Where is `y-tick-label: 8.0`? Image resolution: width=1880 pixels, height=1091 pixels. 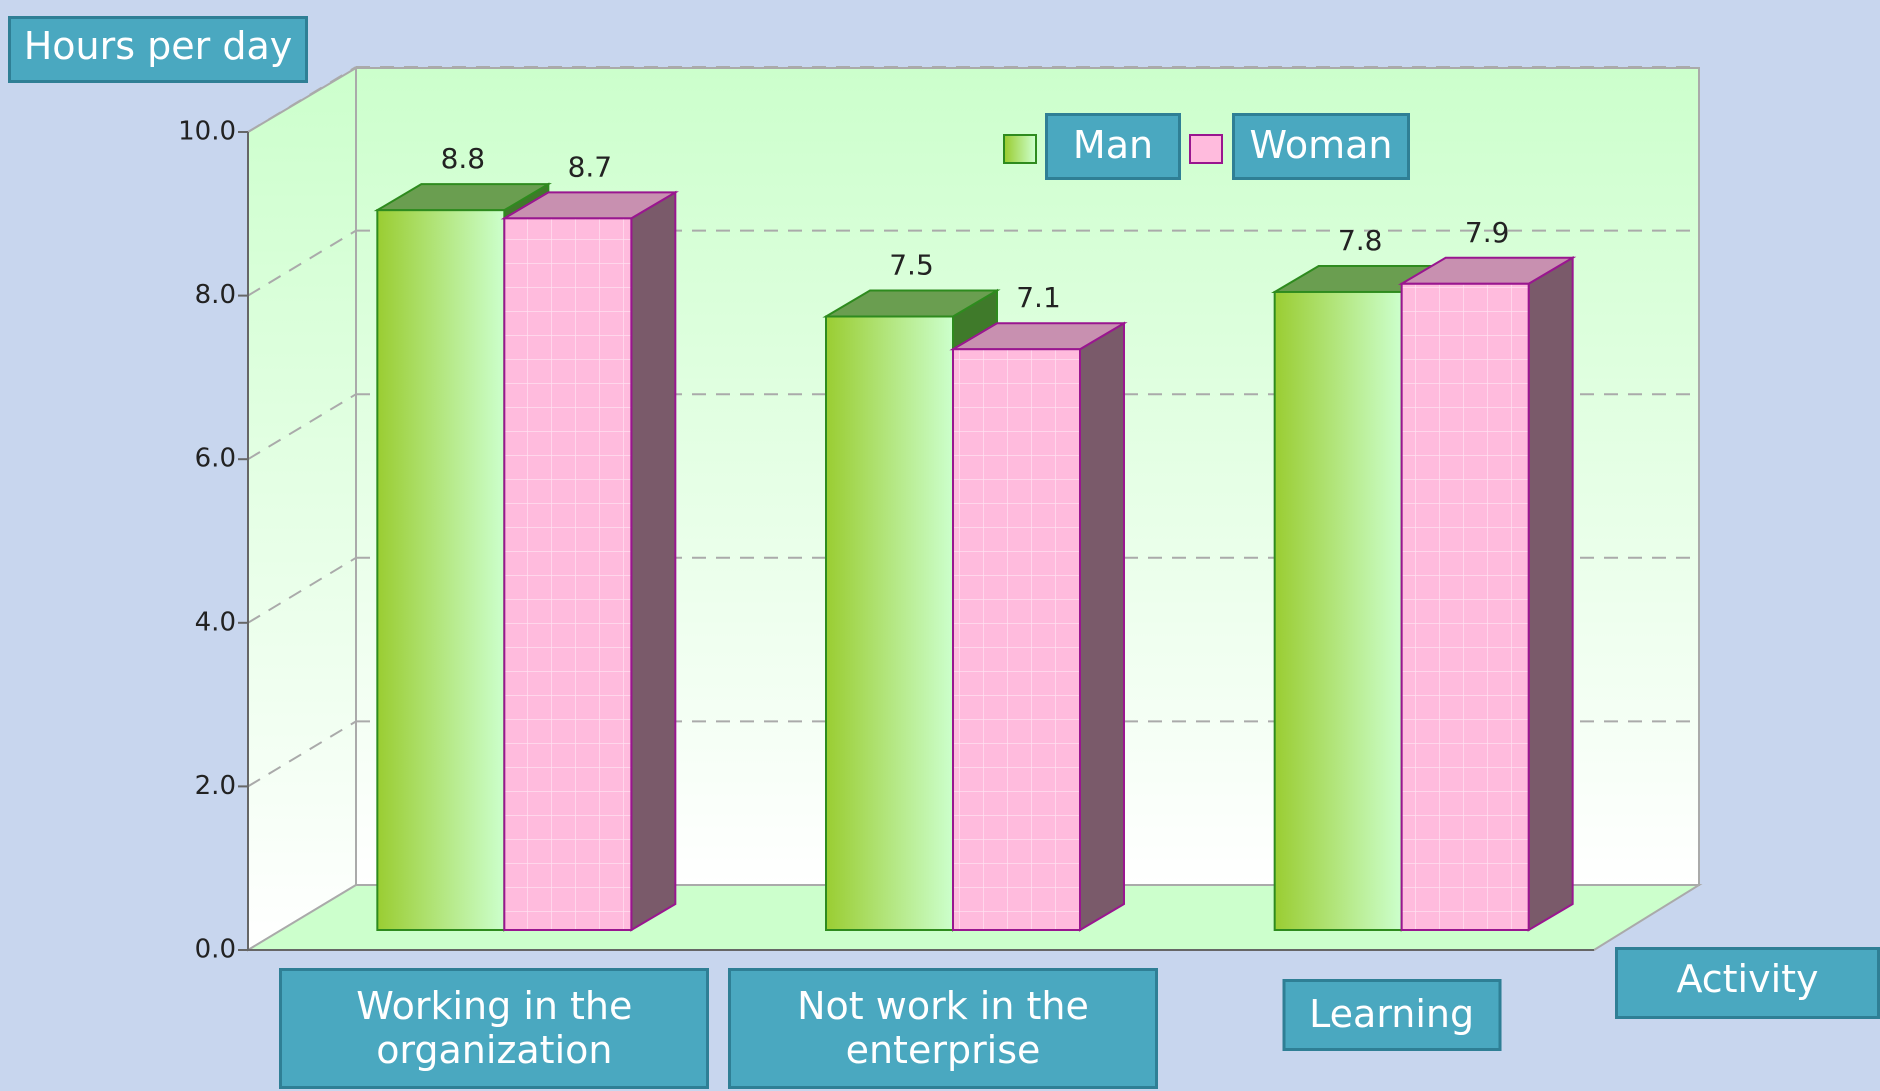
y-tick-label: 8.0 is located at coordinates (215, 295).